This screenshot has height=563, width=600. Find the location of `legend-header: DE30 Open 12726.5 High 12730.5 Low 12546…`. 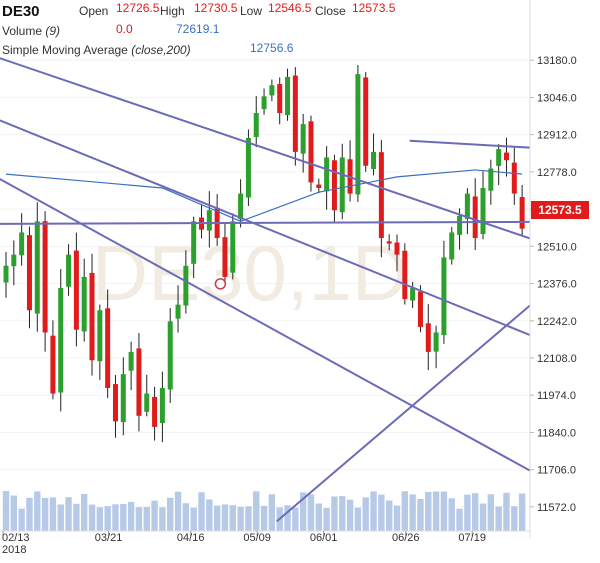

legend-header: DE30 Open 12726.5 High 12730.5 Low 12546… is located at coordinates (199, 29).